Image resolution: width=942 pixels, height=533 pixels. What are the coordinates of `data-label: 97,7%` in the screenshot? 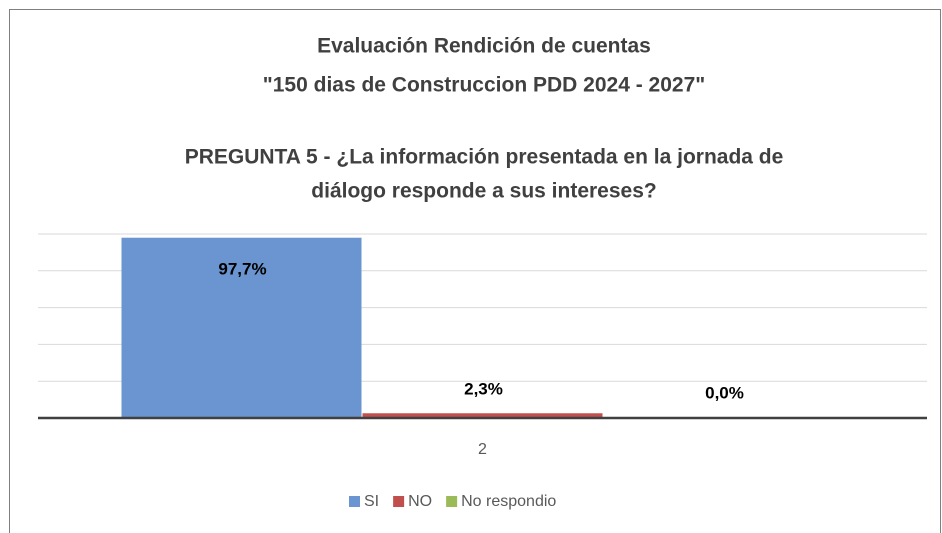 It's located at (242, 269).